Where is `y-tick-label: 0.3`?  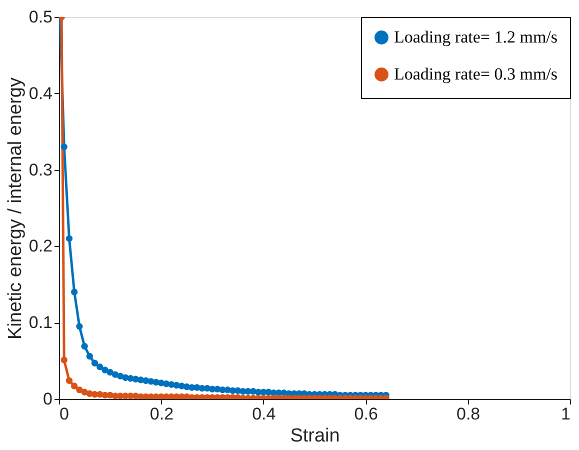
y-tick-label: 0.3 is located at coordinates (40, 170).